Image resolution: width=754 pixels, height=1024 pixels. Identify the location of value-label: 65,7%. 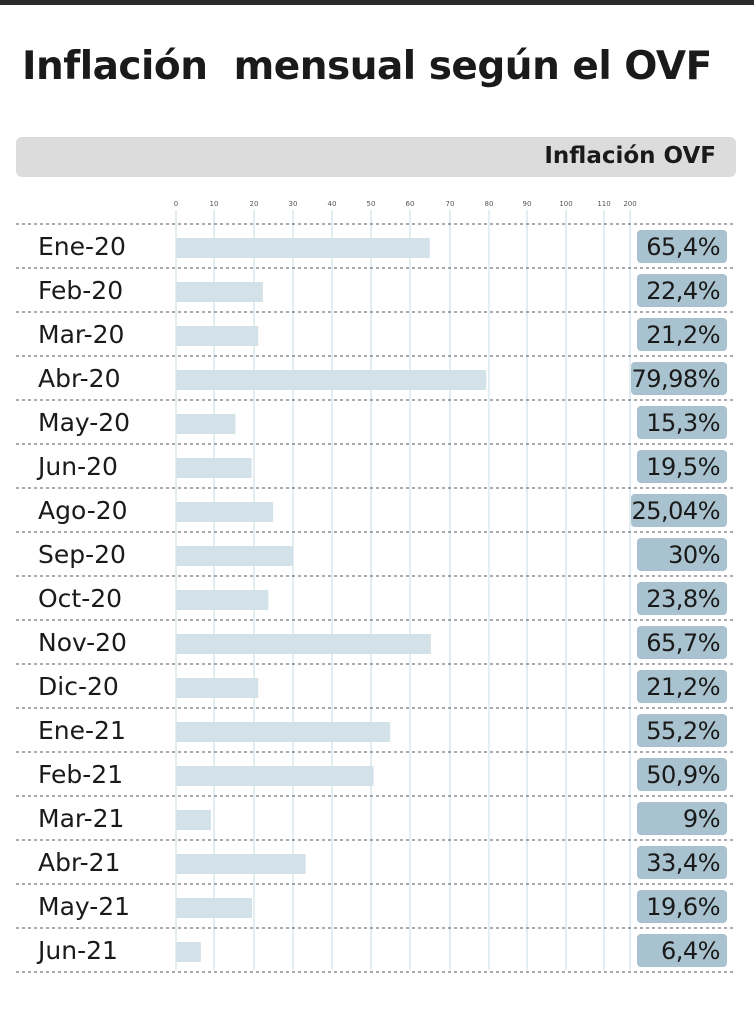
(683, 643).